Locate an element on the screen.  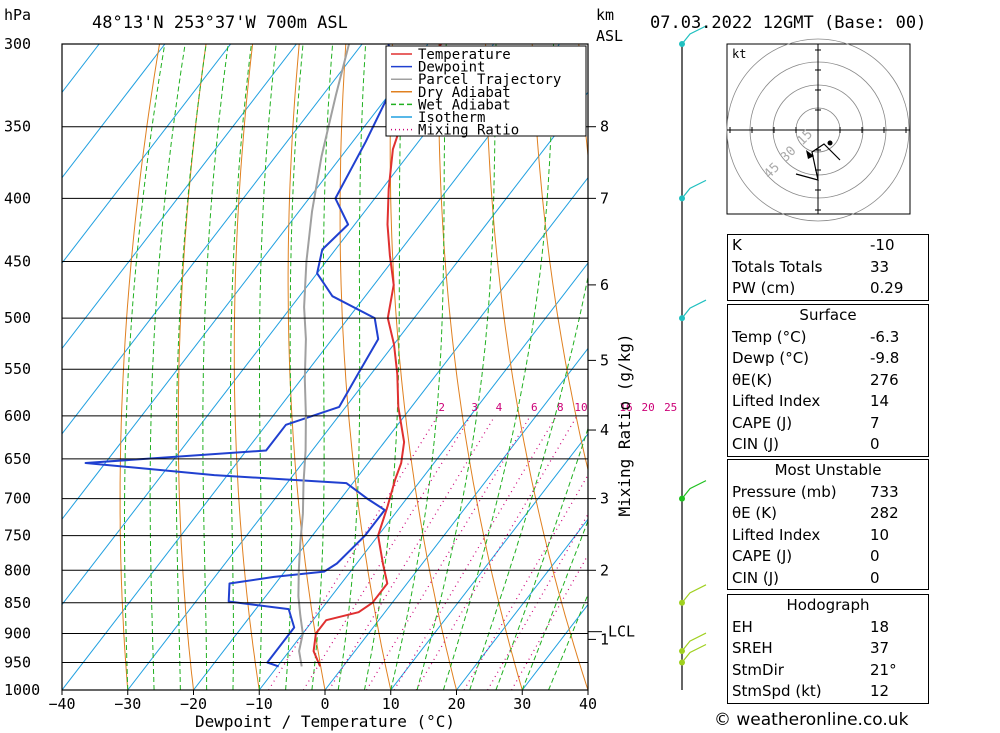
pressure-tick-label: 550 is located at coordinates (17, 369).